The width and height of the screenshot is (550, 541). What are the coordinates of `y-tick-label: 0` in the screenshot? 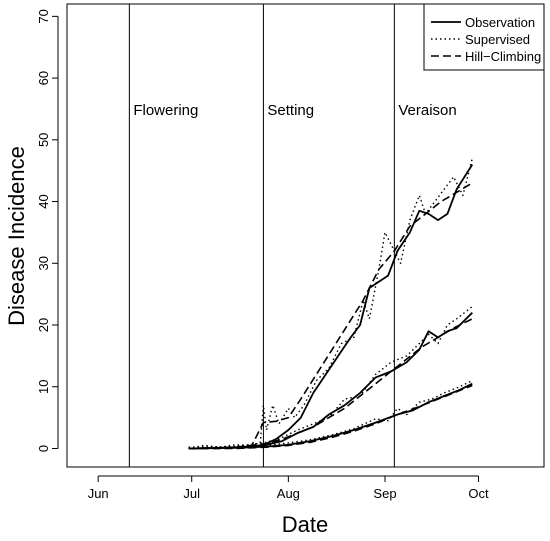 It's located at (43, 448).